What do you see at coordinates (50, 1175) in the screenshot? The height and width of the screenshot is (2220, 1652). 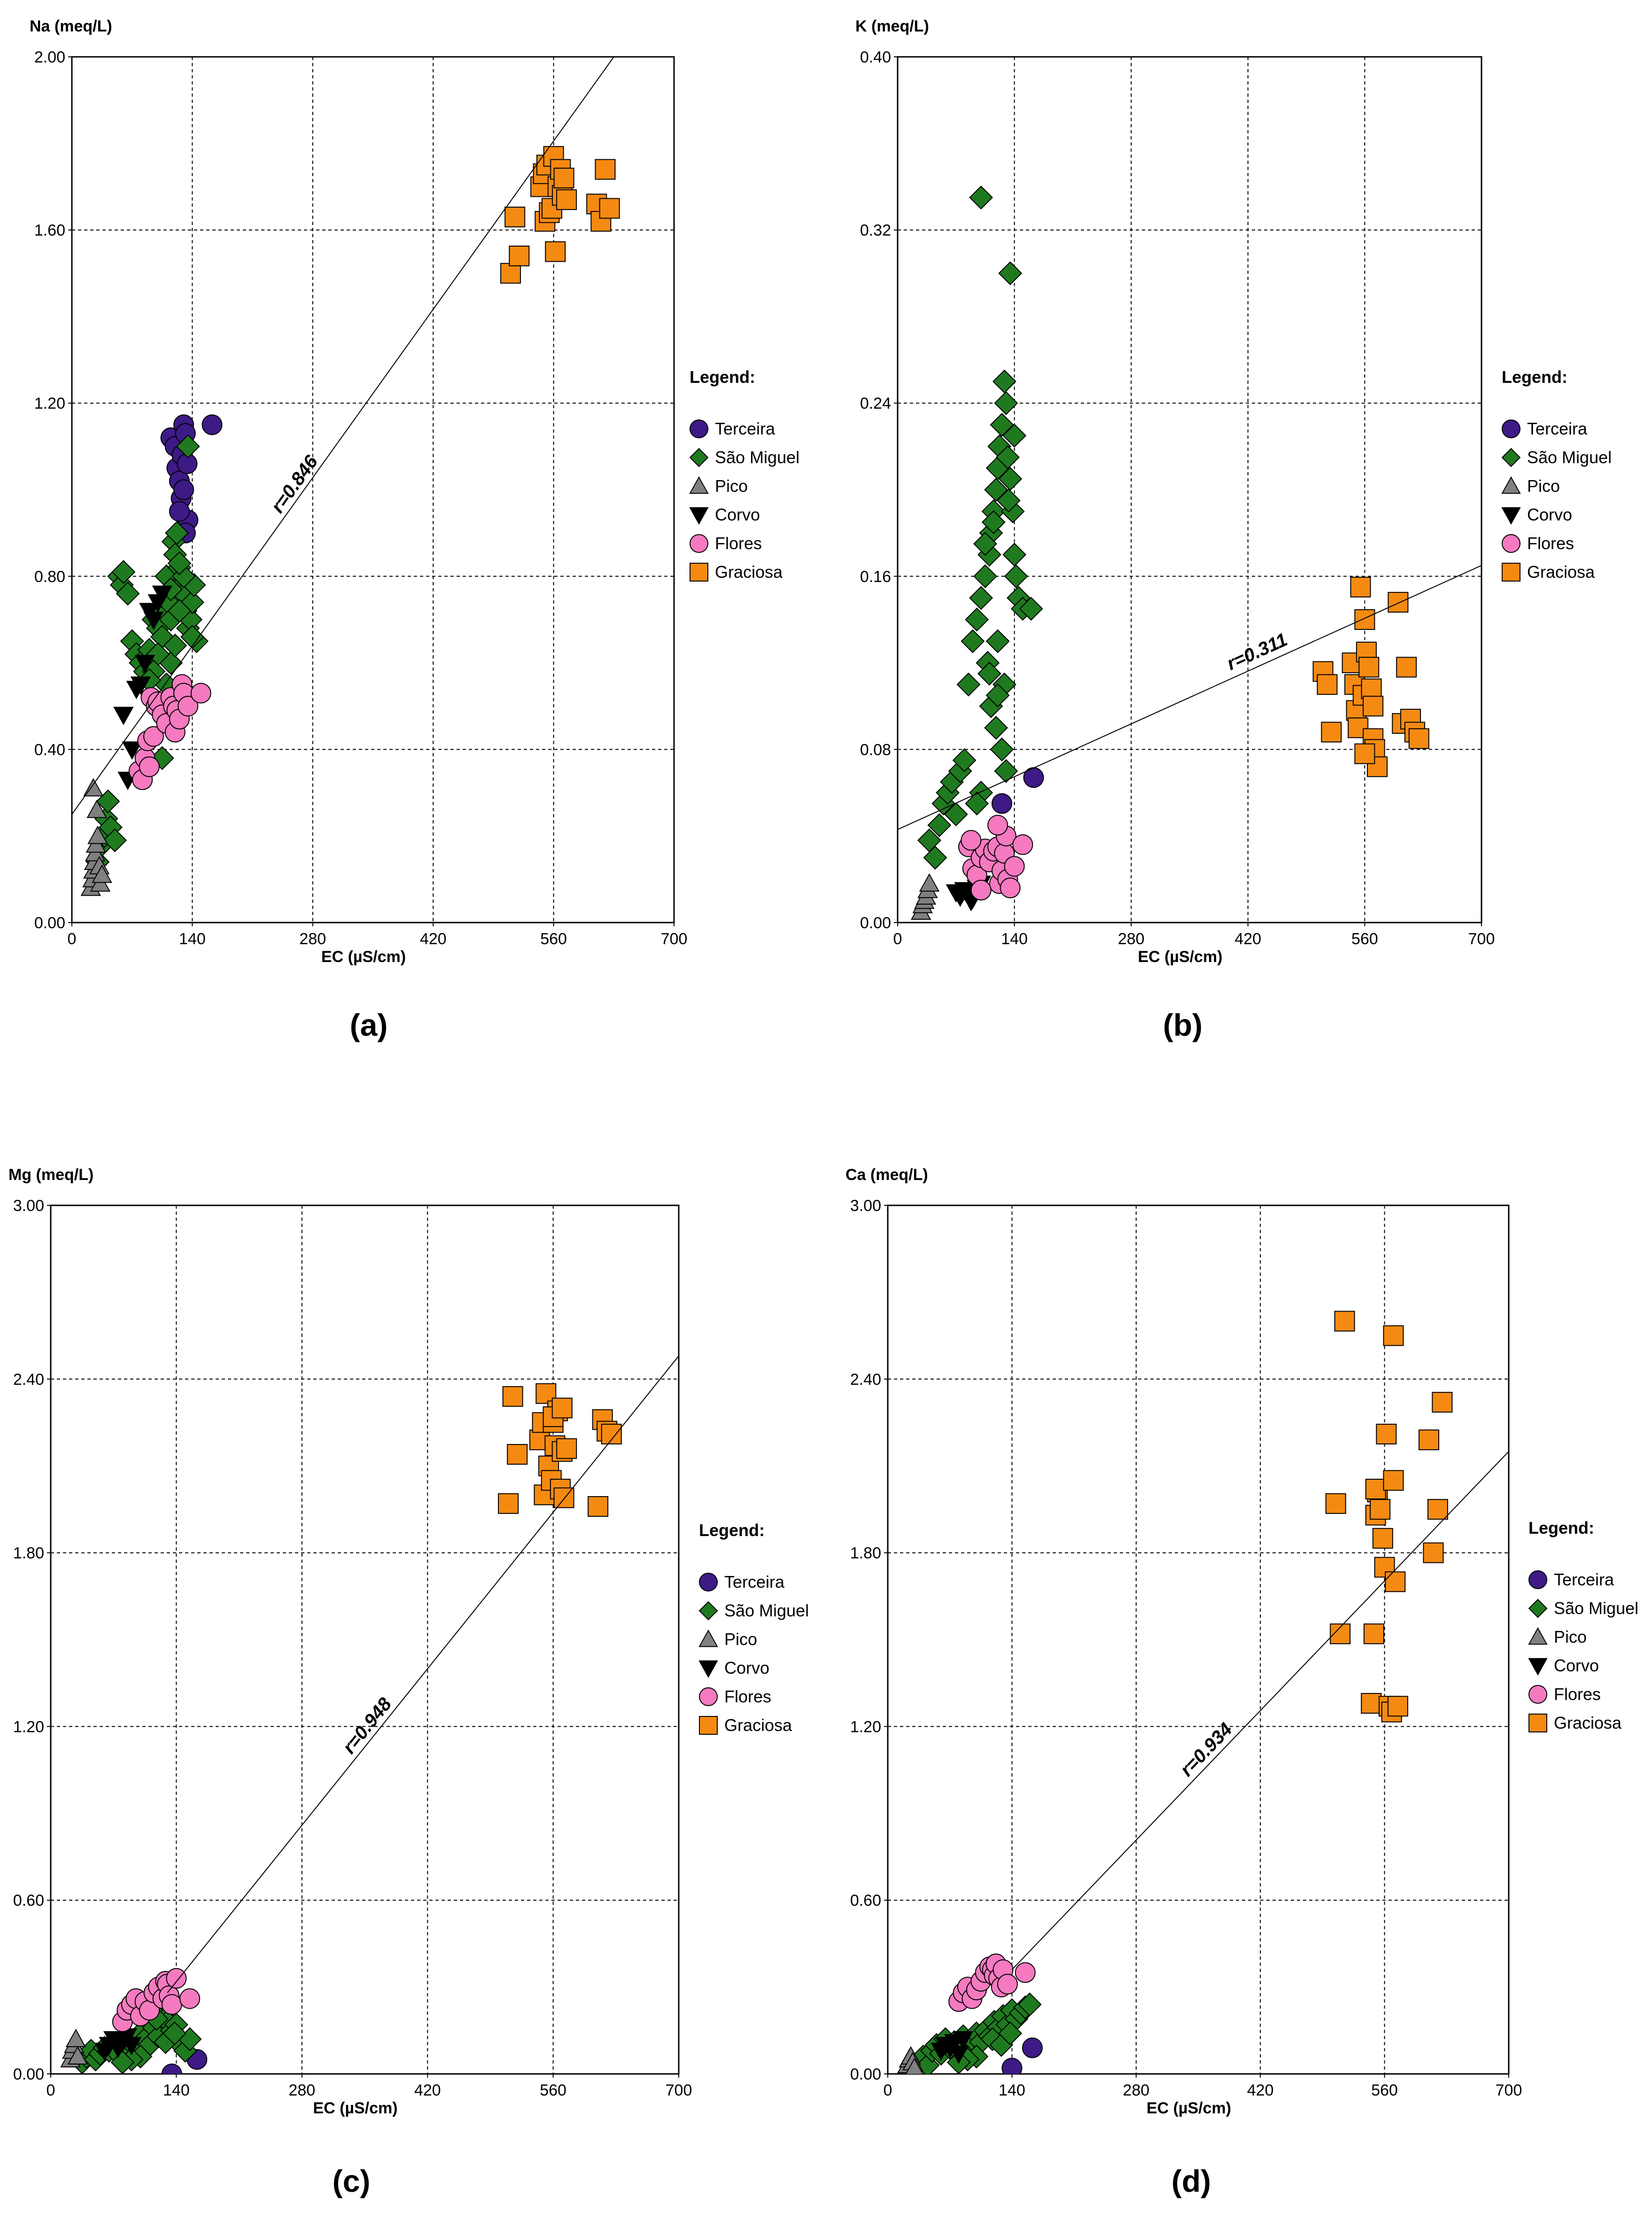 I see `y-axis-label: Mg (meq/L)` at bounding box center [50, 1175].